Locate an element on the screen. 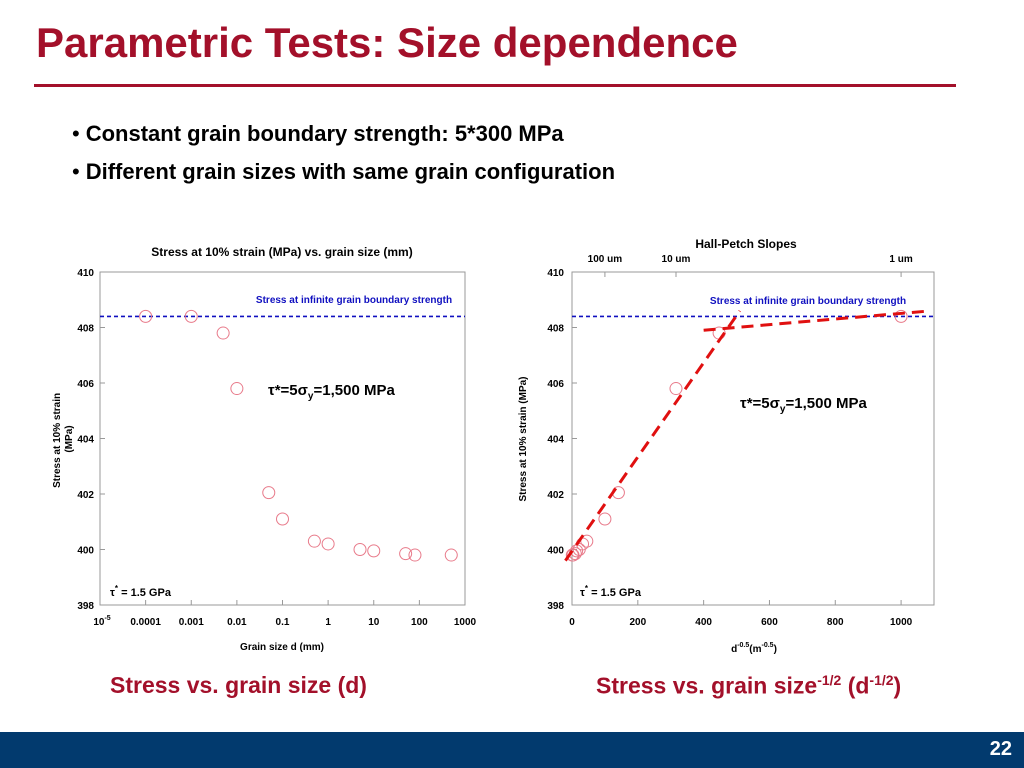 Image resolution: width=1024 pixels, height=768 pixels. fit-line is located at coordinates (653, 435).